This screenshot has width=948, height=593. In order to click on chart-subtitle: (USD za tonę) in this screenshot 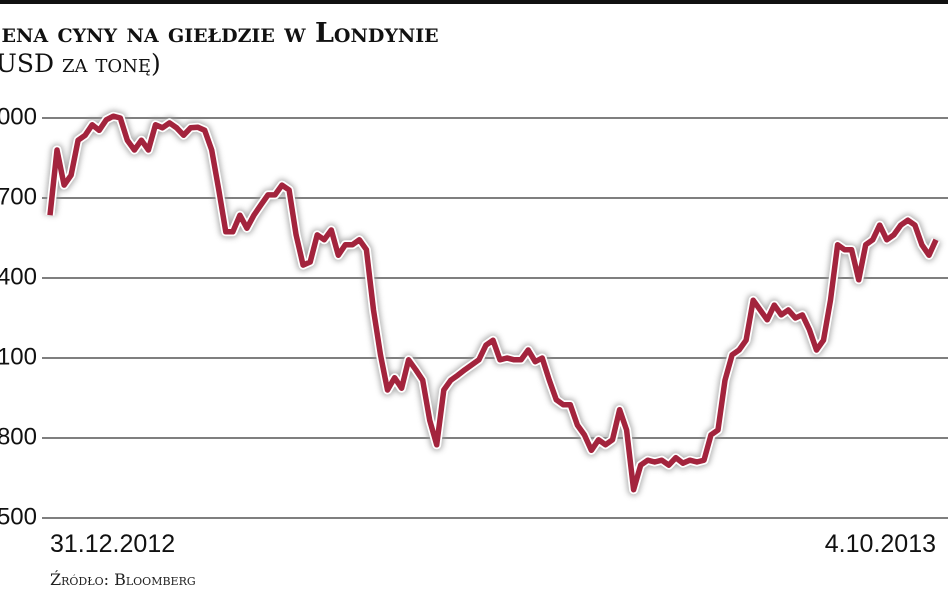, I will do `click(80, 63)`.